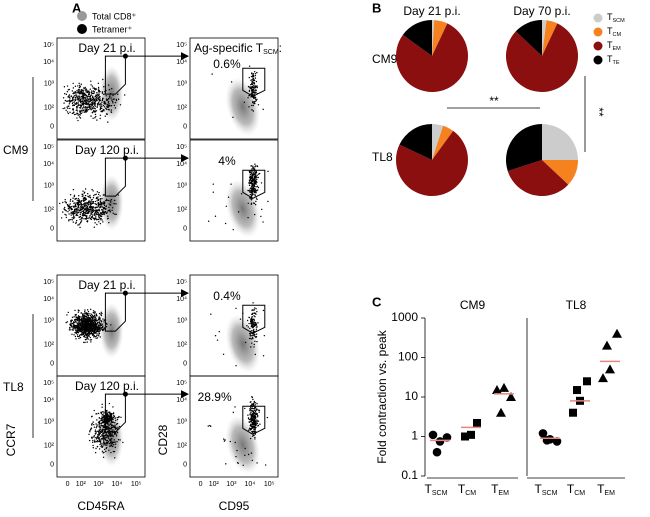 This screenshot has width=650, height=517. I want to click on legend-label: TEM, so click(614, 46).